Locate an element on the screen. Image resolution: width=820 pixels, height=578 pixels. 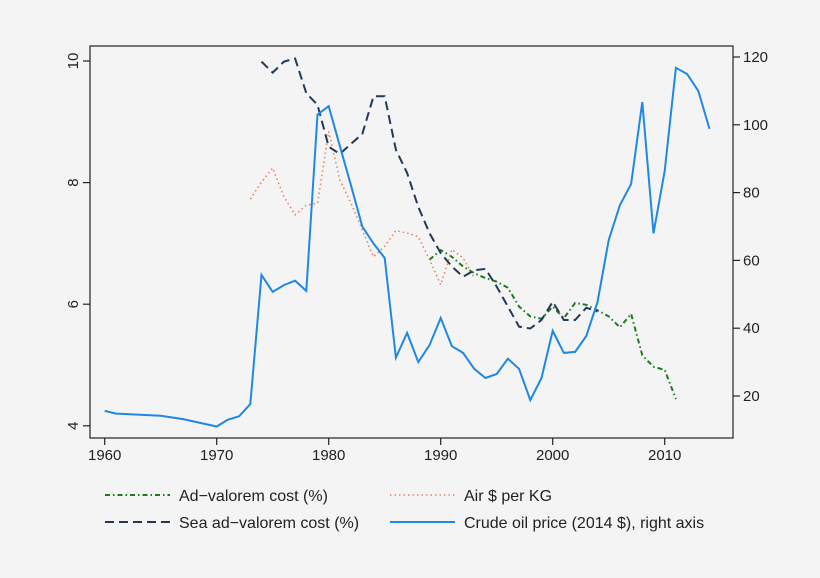
y2-tick-label: 100 is located at coordinates (755, 125).